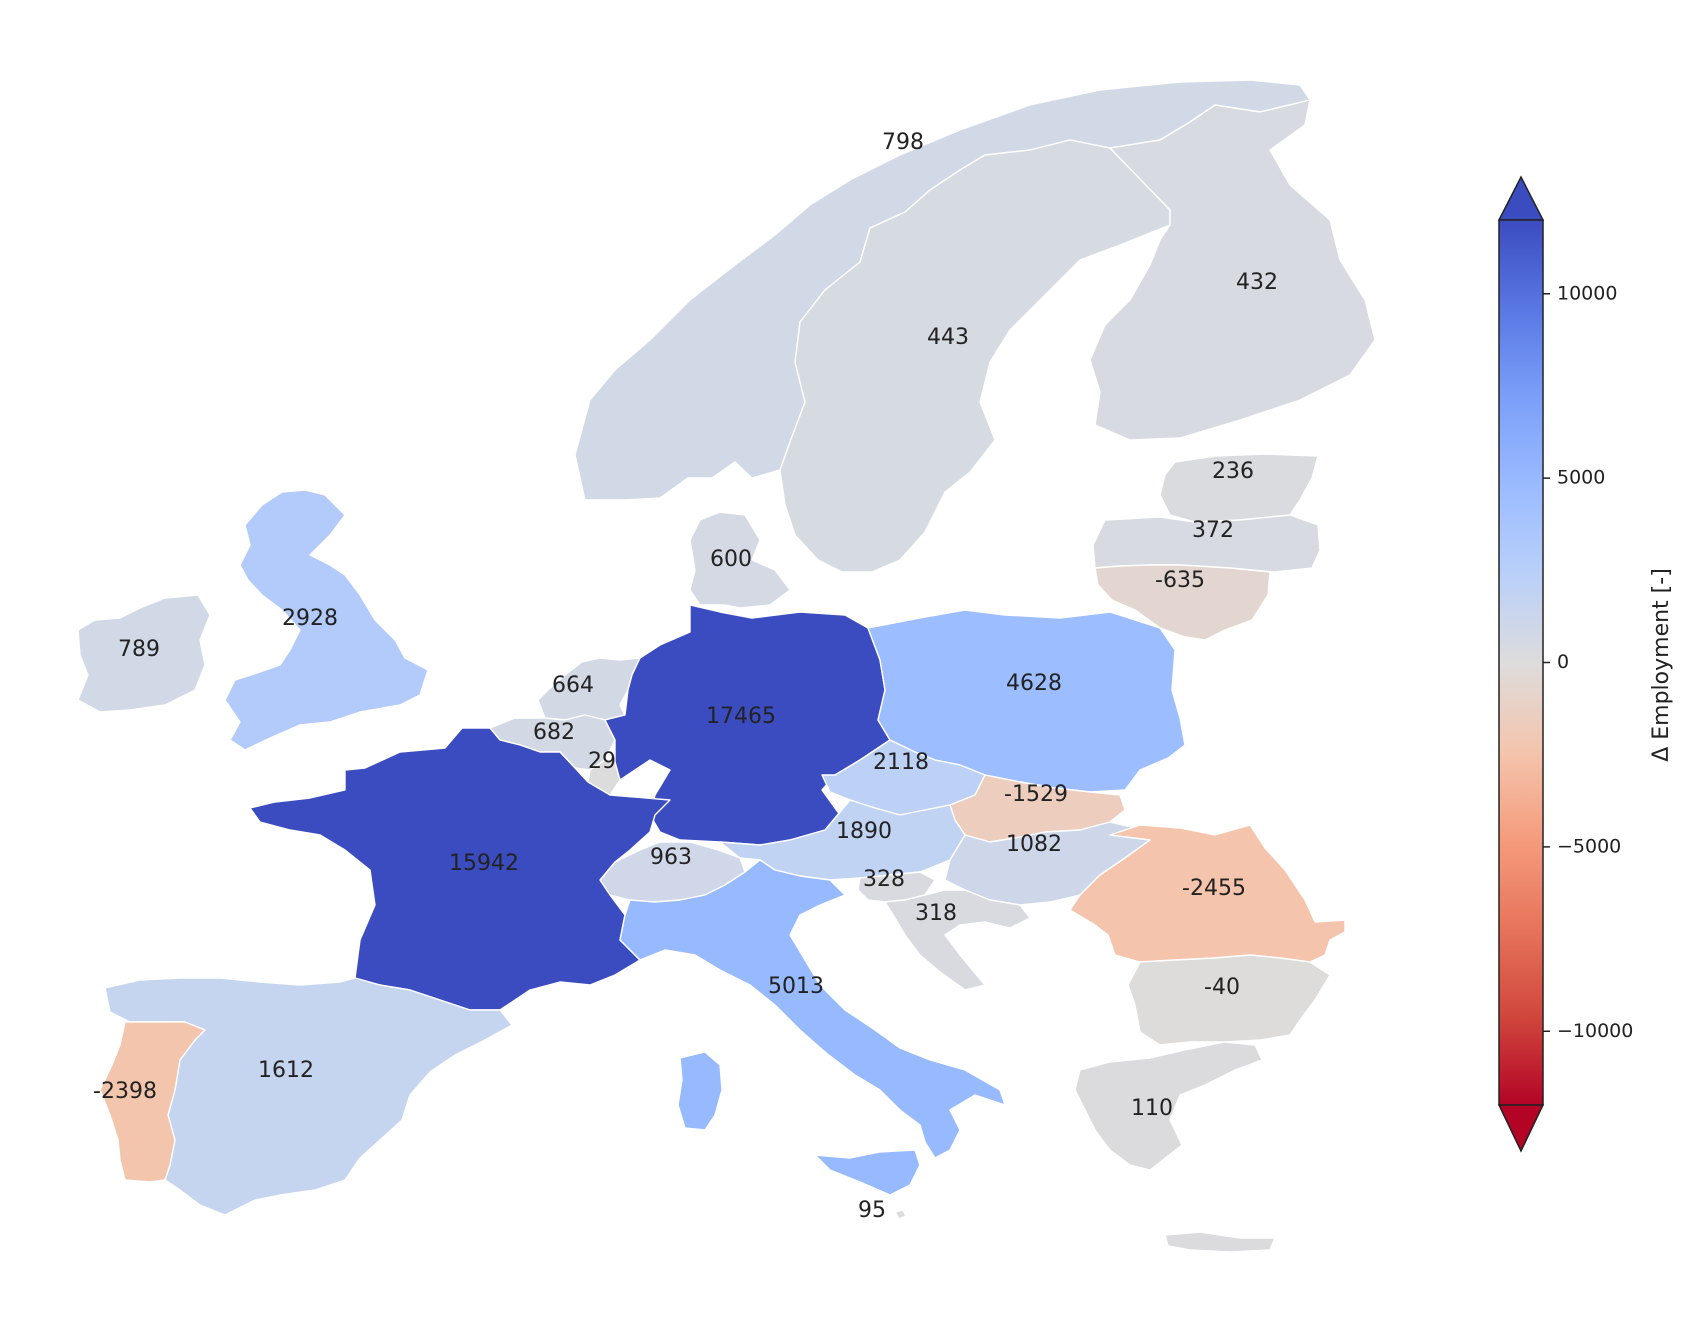 This screenshot has height=1326, width=1686. I want to click on region-france, so click(460, 869).